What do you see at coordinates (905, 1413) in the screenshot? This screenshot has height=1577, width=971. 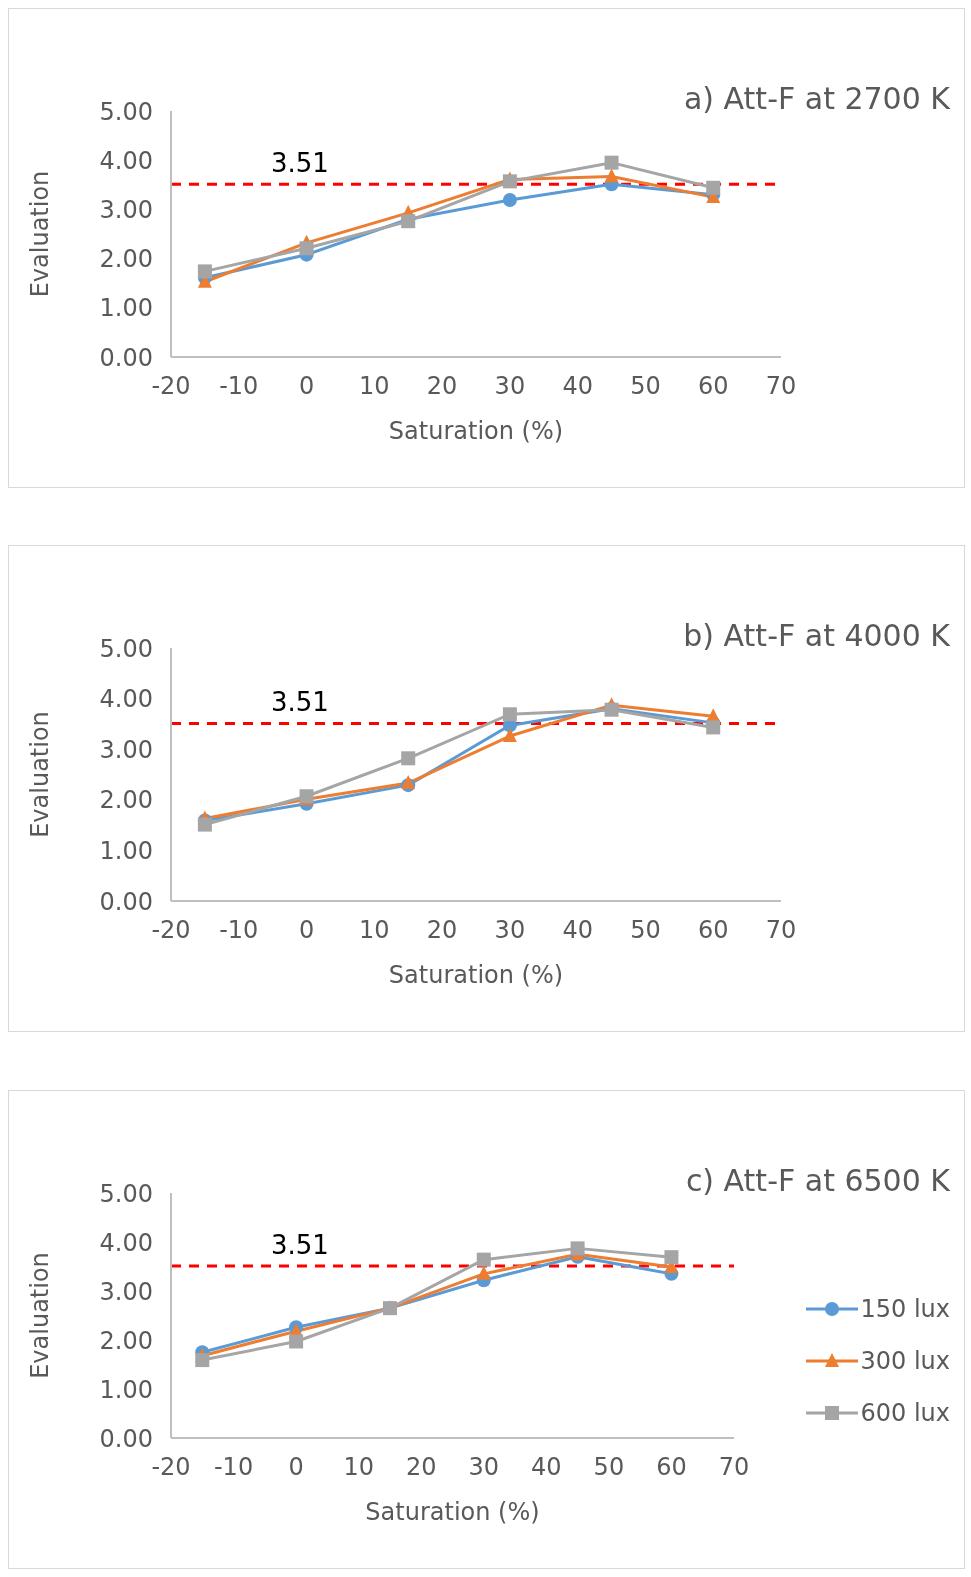 I see `legend-label: 600 lux` at bounding box center [905, 1413].